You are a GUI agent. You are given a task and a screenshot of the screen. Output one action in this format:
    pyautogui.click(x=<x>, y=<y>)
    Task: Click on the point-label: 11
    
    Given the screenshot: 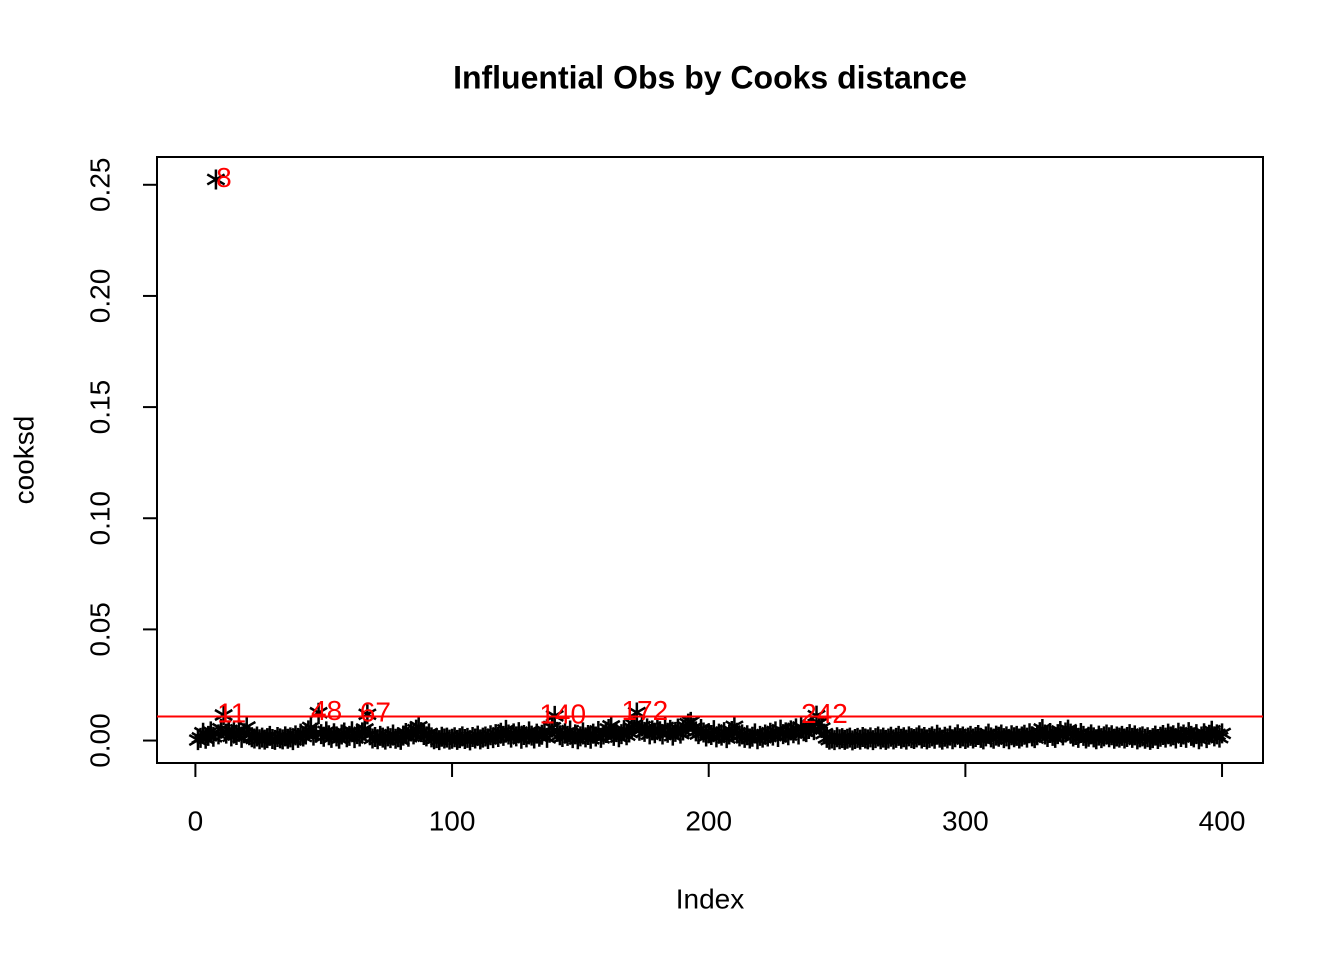 What is the action you would take?
    pyautogui.click(x=231, y=712)
    